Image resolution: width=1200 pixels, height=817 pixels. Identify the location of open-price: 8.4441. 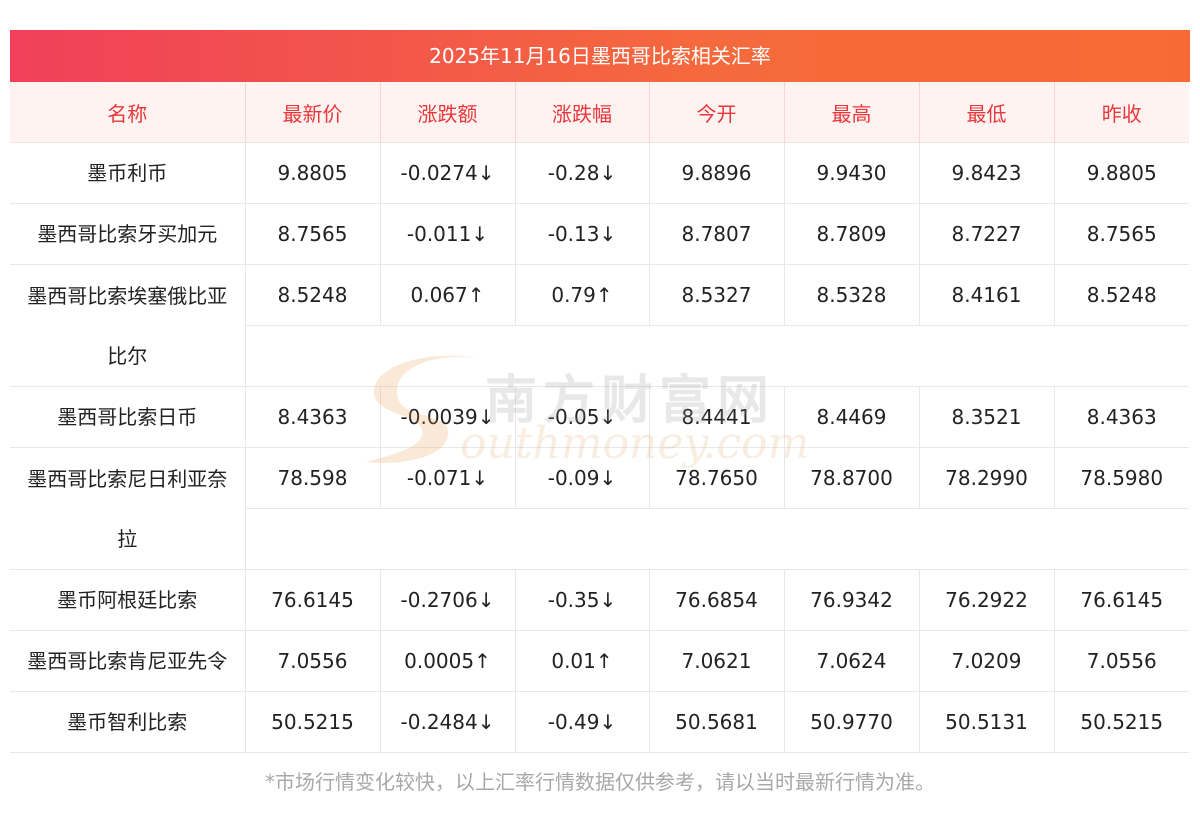
(717, 417).